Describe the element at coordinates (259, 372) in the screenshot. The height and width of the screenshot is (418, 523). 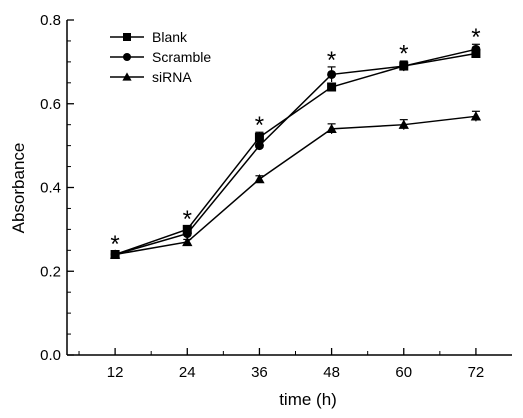
I see `x-tick-label: 36` at that location.